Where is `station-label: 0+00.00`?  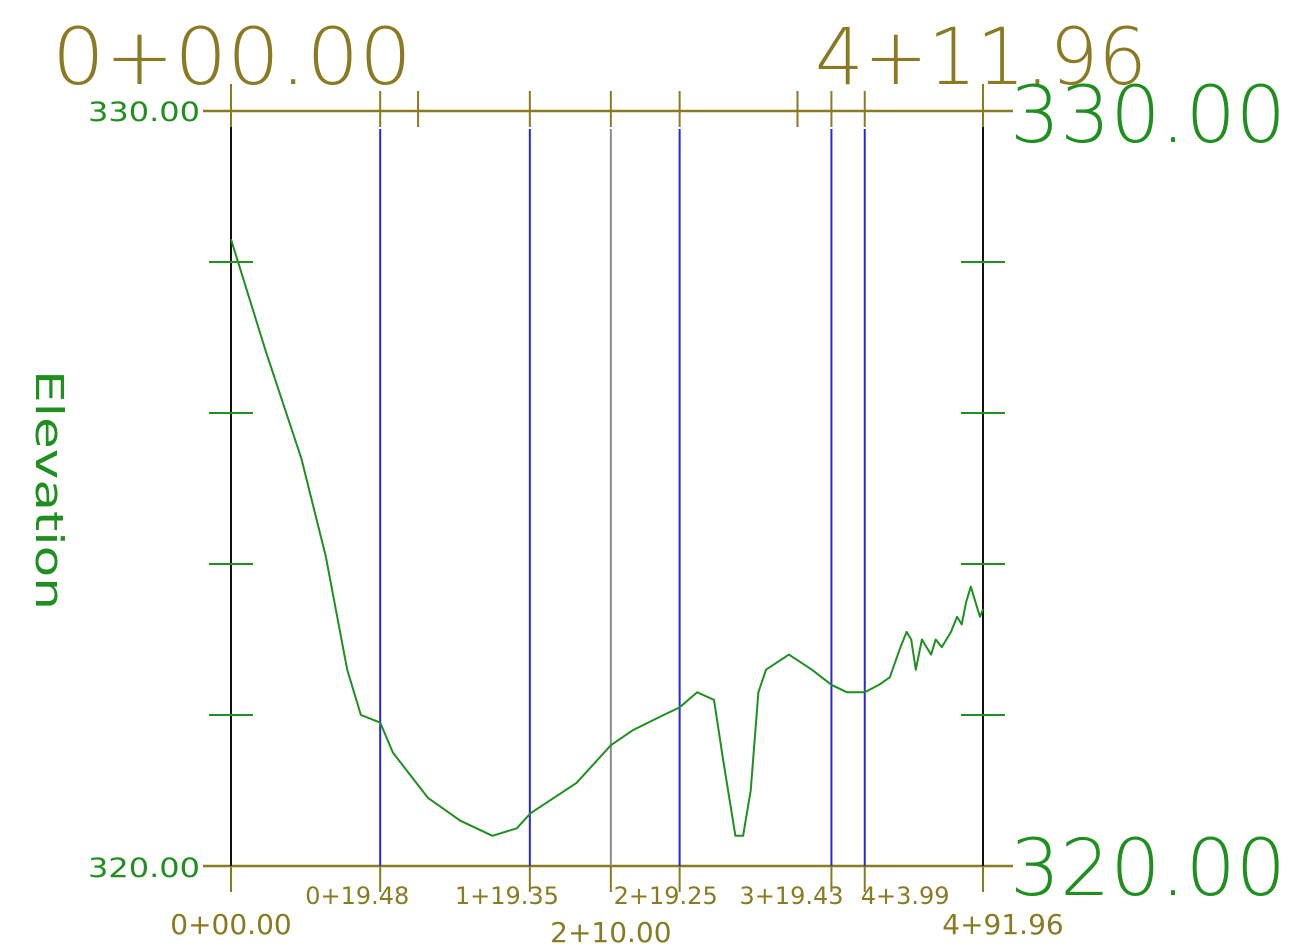
station-label: 0+00.00 is located at coordinates (230, 924).